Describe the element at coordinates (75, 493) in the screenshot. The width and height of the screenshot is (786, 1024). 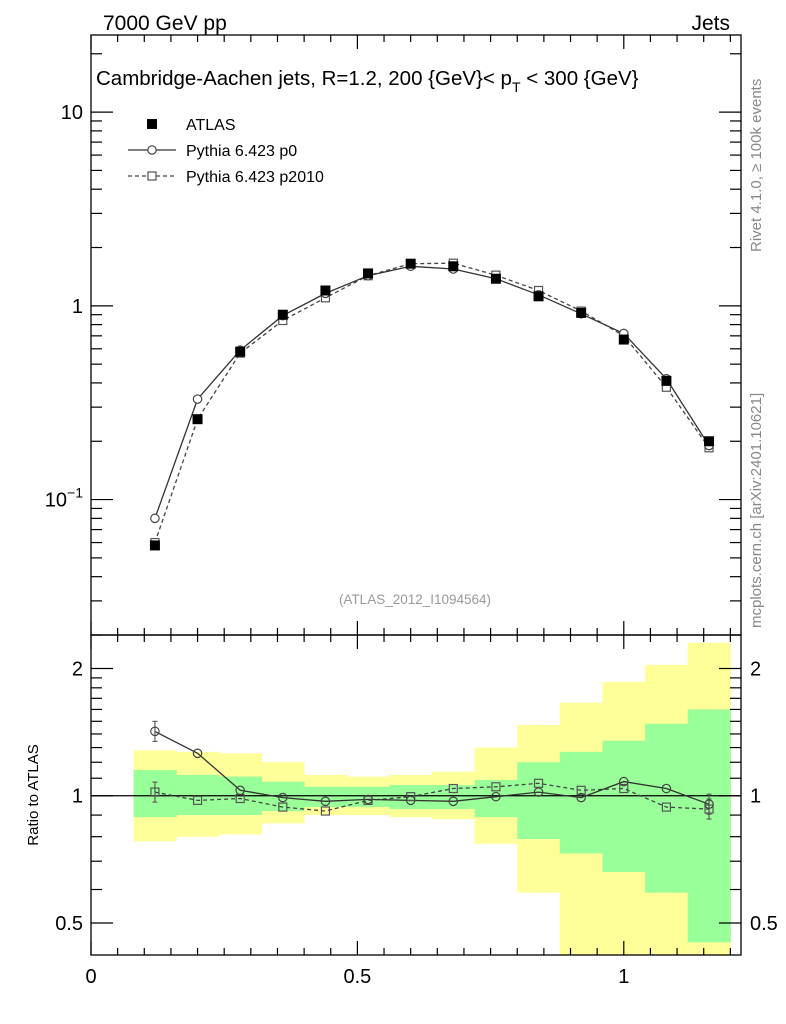
I see `upper-ytick-label-exp: −1` at that location.